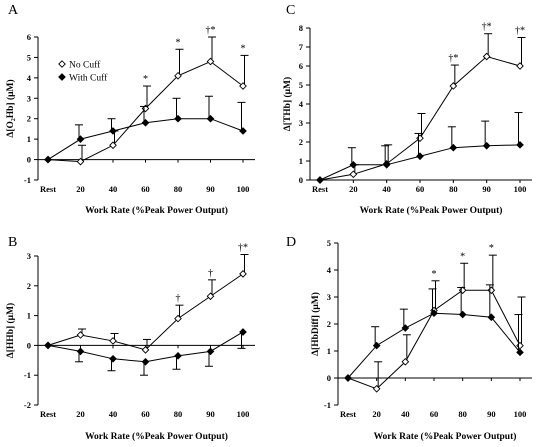  I want to click on x-tick-label: 100, so click(520, 414).